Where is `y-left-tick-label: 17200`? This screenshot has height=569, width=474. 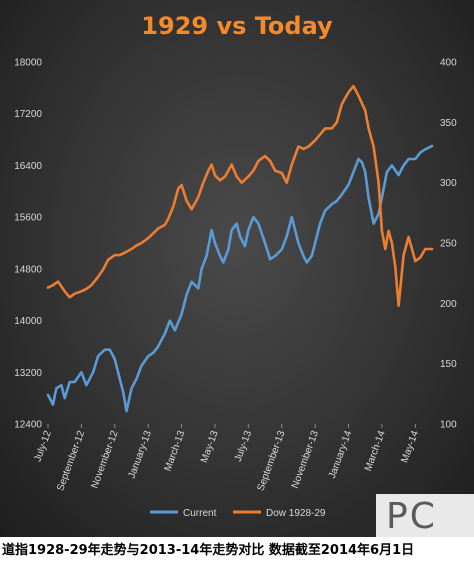
y-left-tick-label: 17200 is located at coordinates (28, 114).